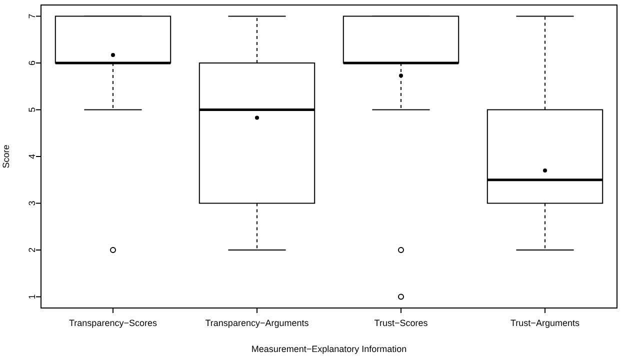  I want to click on y-tick-label: 7, so click(32, 16).